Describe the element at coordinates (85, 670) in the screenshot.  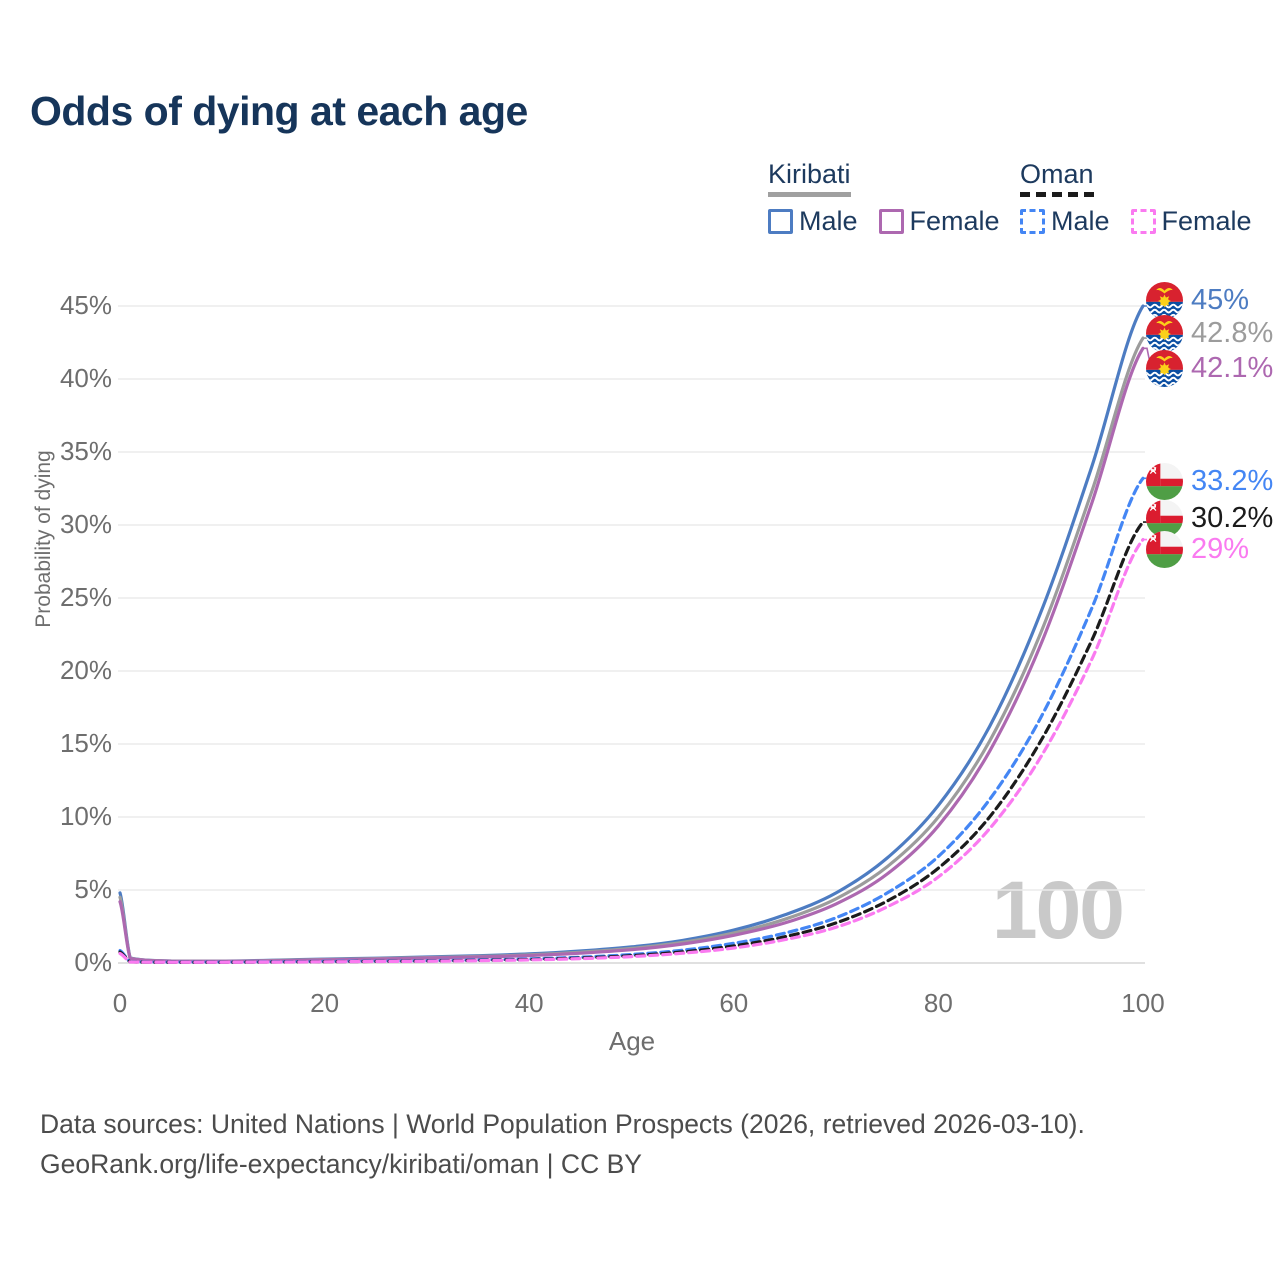
I see `y-tick-20%: 20%` at that location.